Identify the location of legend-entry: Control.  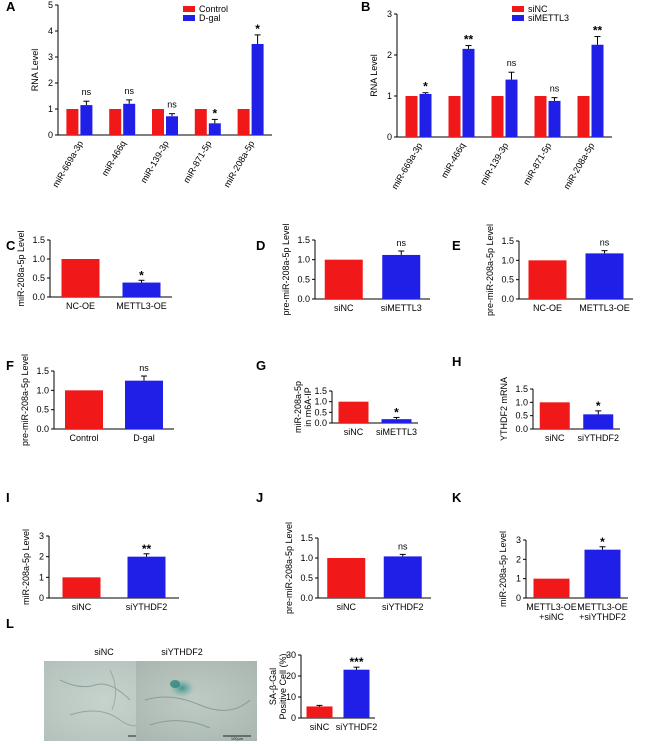
(213, 9).